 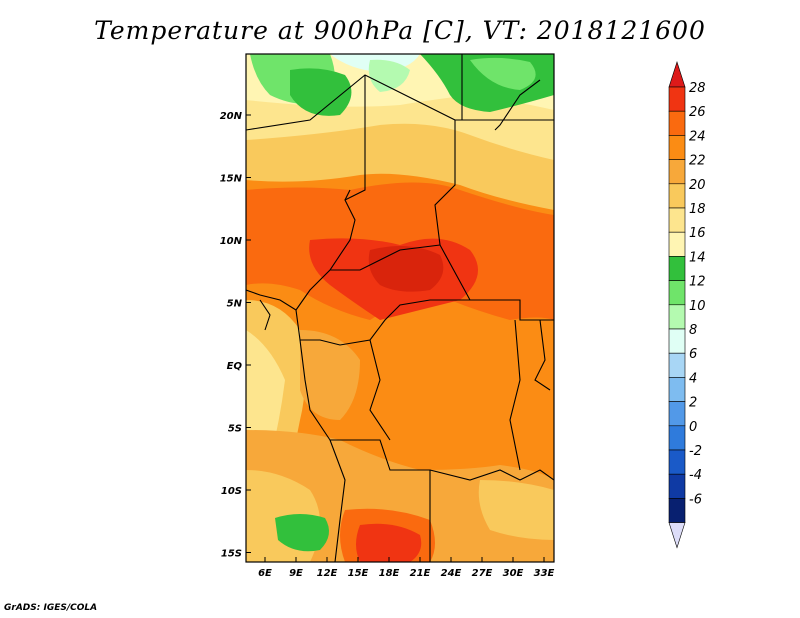 I want to click on lon-tick-label: 30E, so click(x=513, y=573).